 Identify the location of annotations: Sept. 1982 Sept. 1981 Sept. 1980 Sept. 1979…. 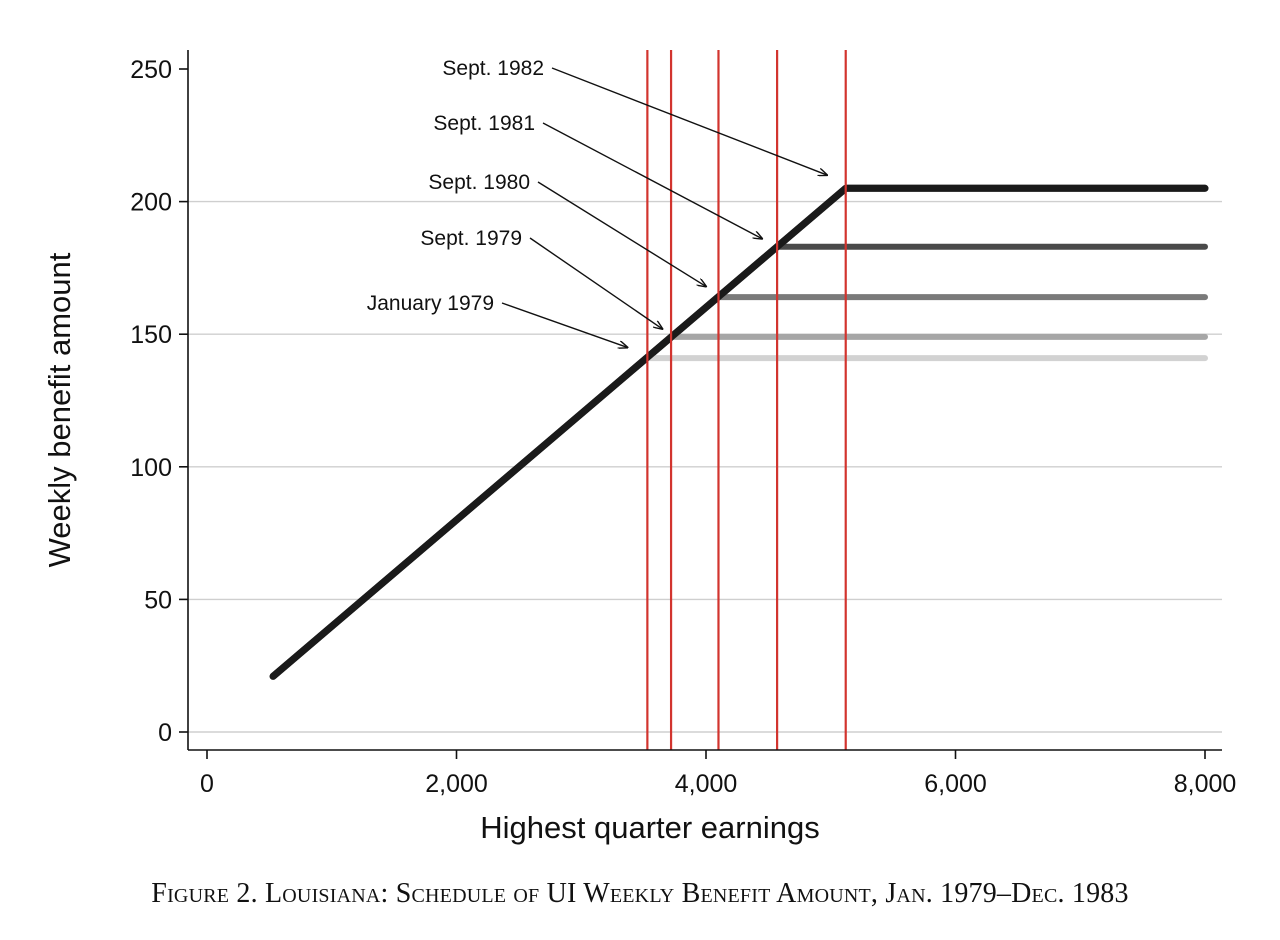
(597, 202).